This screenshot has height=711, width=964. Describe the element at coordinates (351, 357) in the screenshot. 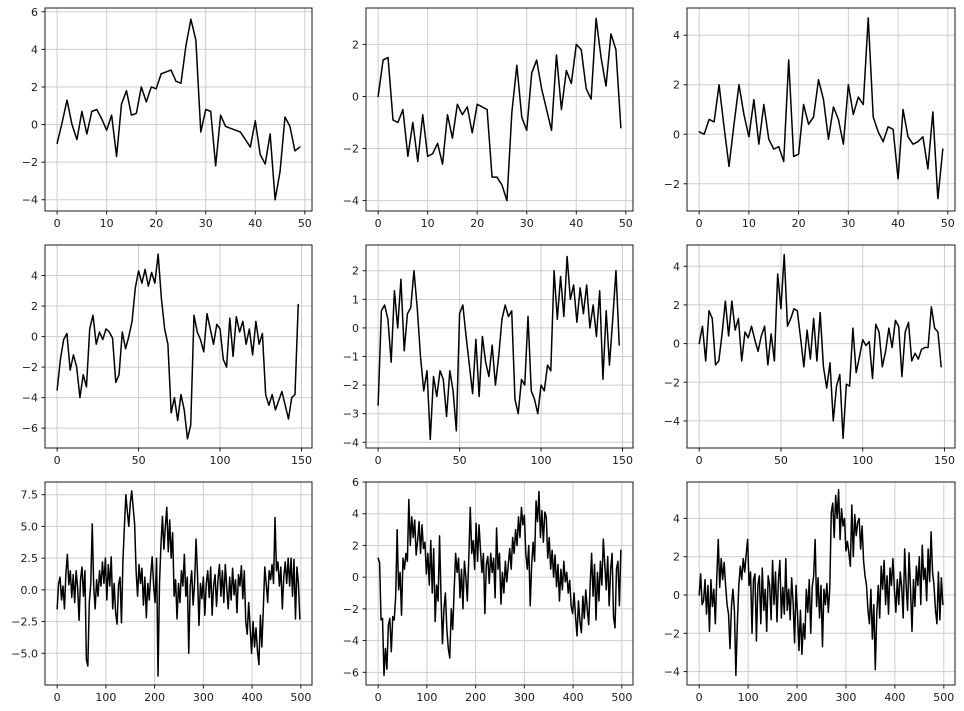

I see `y-tick-label: −1` at that location.